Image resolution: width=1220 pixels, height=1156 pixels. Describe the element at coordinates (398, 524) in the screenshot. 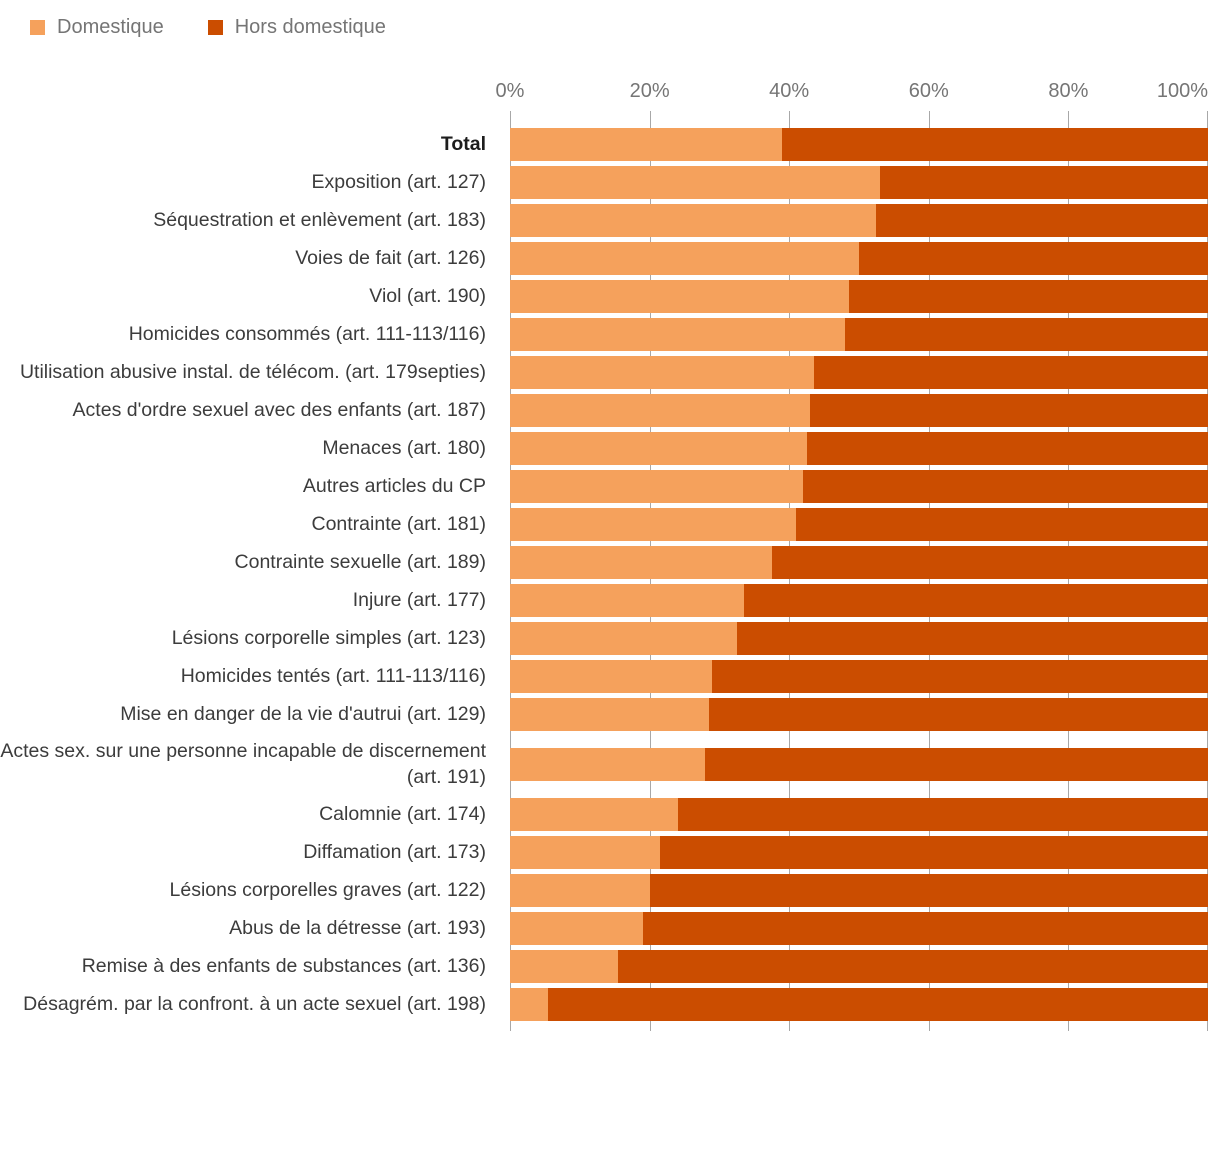

I see `category-label: Contrainte (art. 181)` at that location.